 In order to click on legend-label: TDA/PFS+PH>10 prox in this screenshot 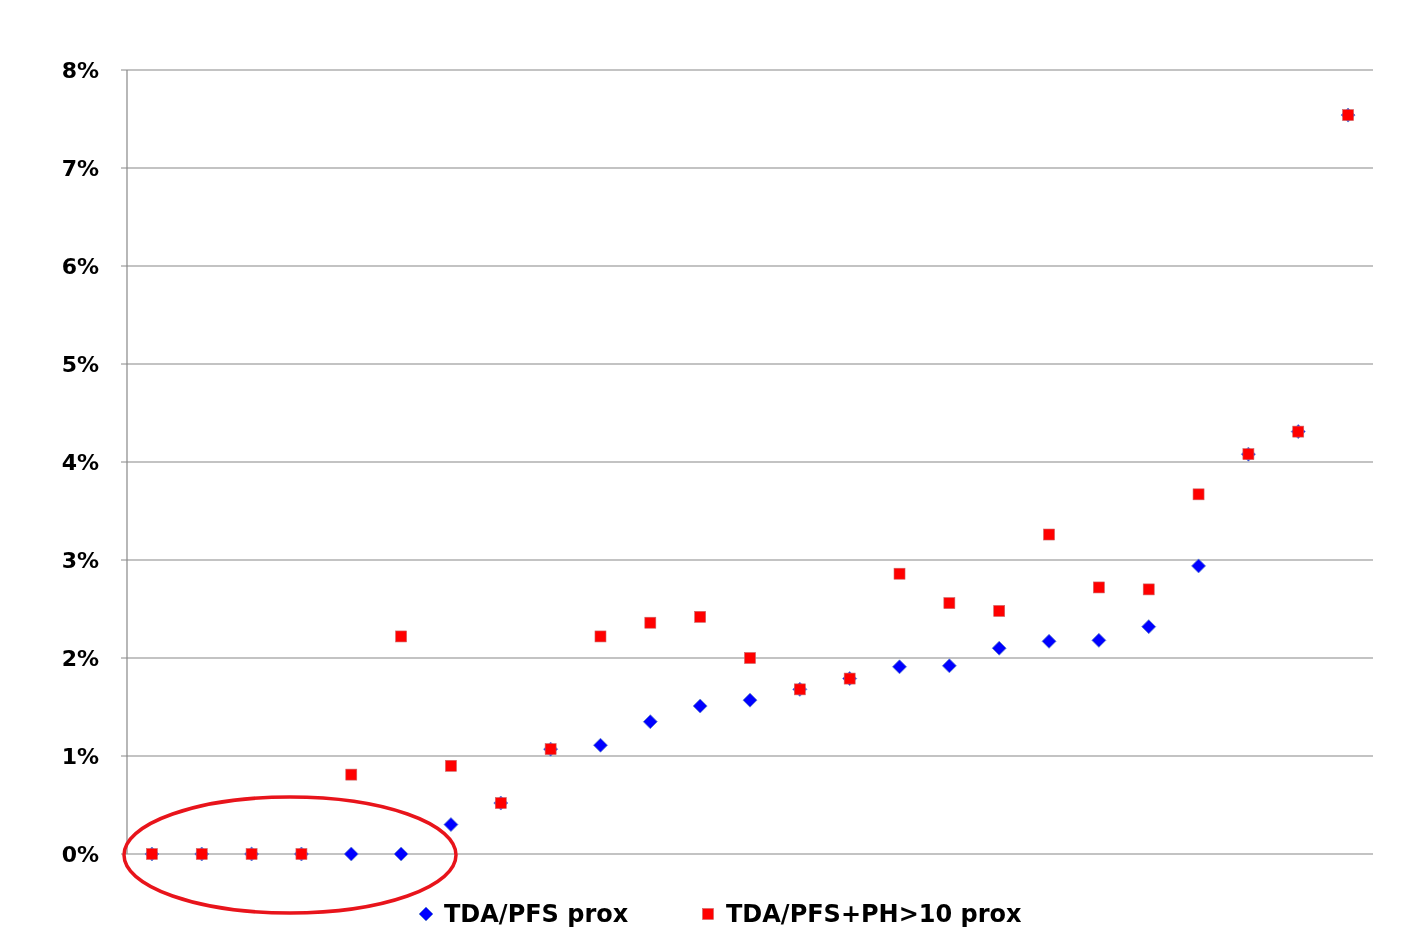, I will do `click(874, 914)`.